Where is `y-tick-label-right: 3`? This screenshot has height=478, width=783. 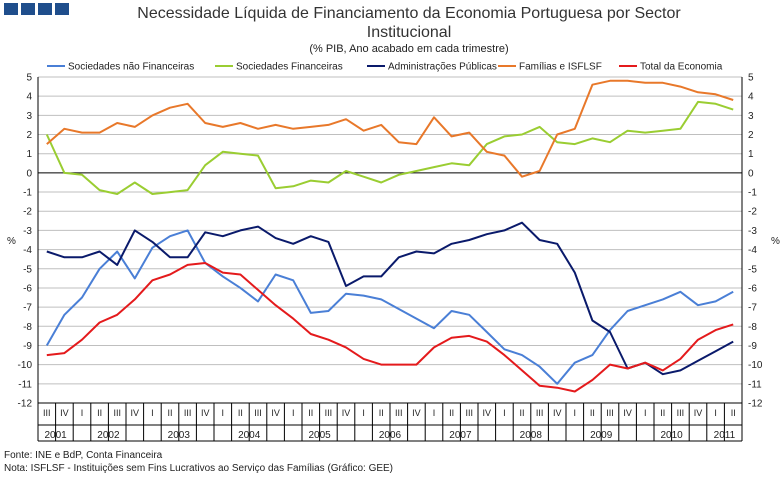
y-tick-label-right: 3 is located at coordinates (751, 116).